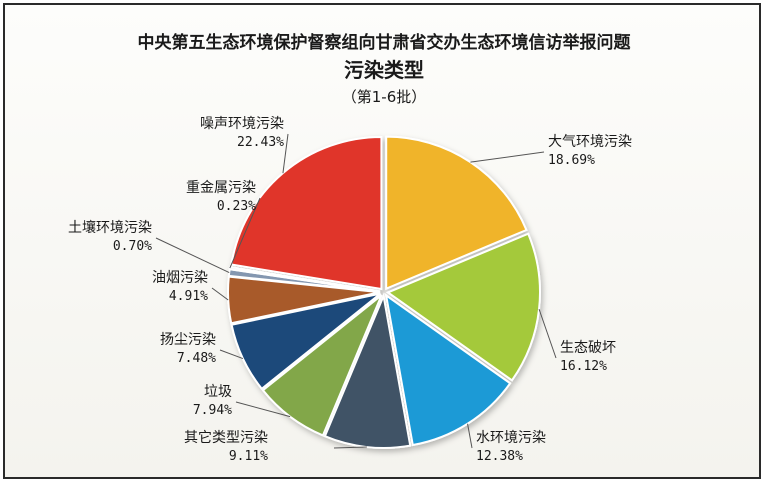 This screenshot has width=768, height=486. What do you see at coordinates (188, 340) in the screenshot?
I see `slice-name-label: 扬尘污染` at bounding box center [188, 340].